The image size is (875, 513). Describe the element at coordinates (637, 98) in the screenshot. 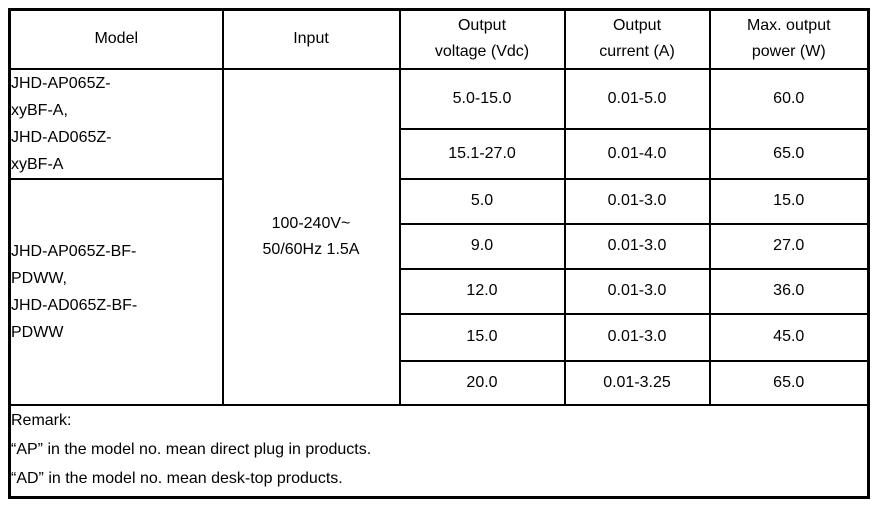

I see `current-cell: 0.01-5.0` at that location.